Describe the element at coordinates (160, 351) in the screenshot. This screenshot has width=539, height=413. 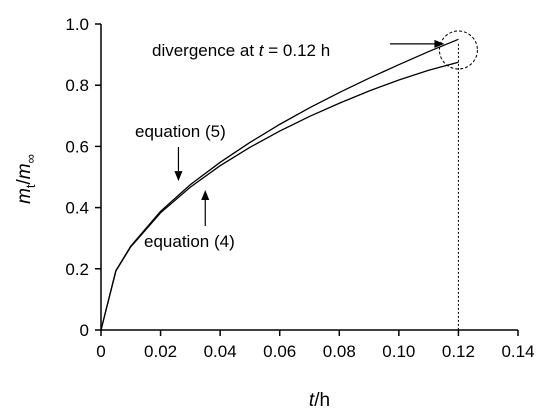
I see `x-tick-label: 0.02` at that location.